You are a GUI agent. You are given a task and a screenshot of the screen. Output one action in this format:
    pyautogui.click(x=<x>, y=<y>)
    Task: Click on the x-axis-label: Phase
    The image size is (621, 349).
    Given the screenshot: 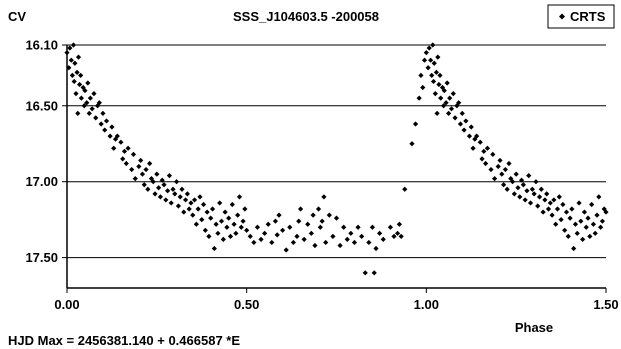 What is the action you would take?
    pyautogui.click(x=534, y=327)
    